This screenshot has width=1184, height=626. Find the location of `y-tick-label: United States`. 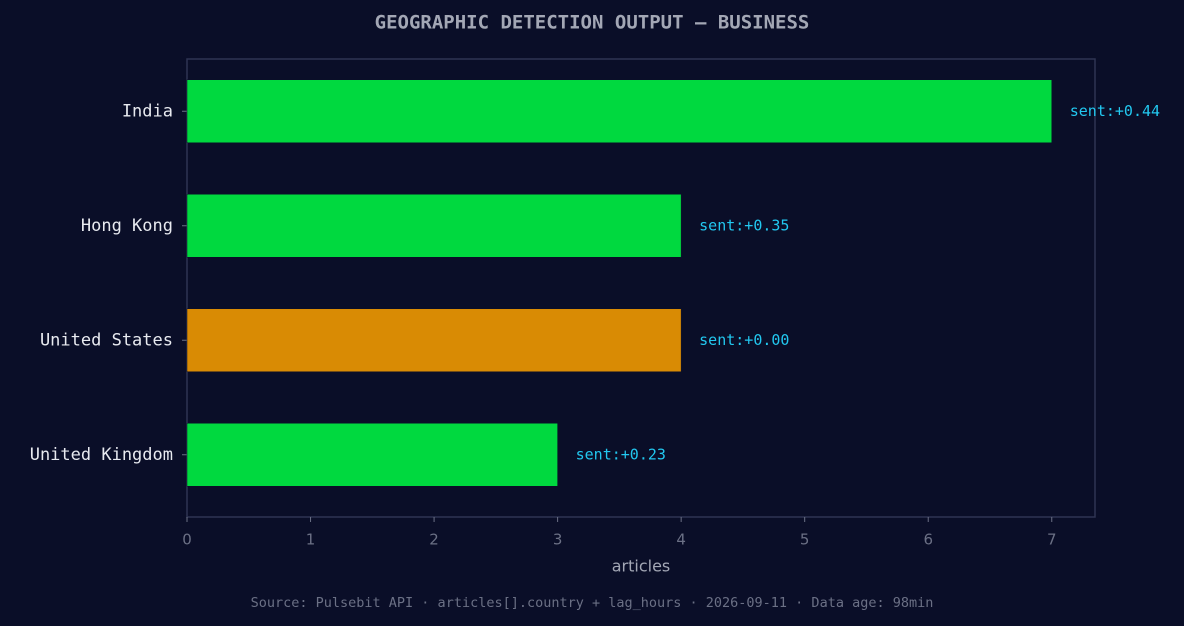

y-tick-label: United States is located at coordinates (106, 340).